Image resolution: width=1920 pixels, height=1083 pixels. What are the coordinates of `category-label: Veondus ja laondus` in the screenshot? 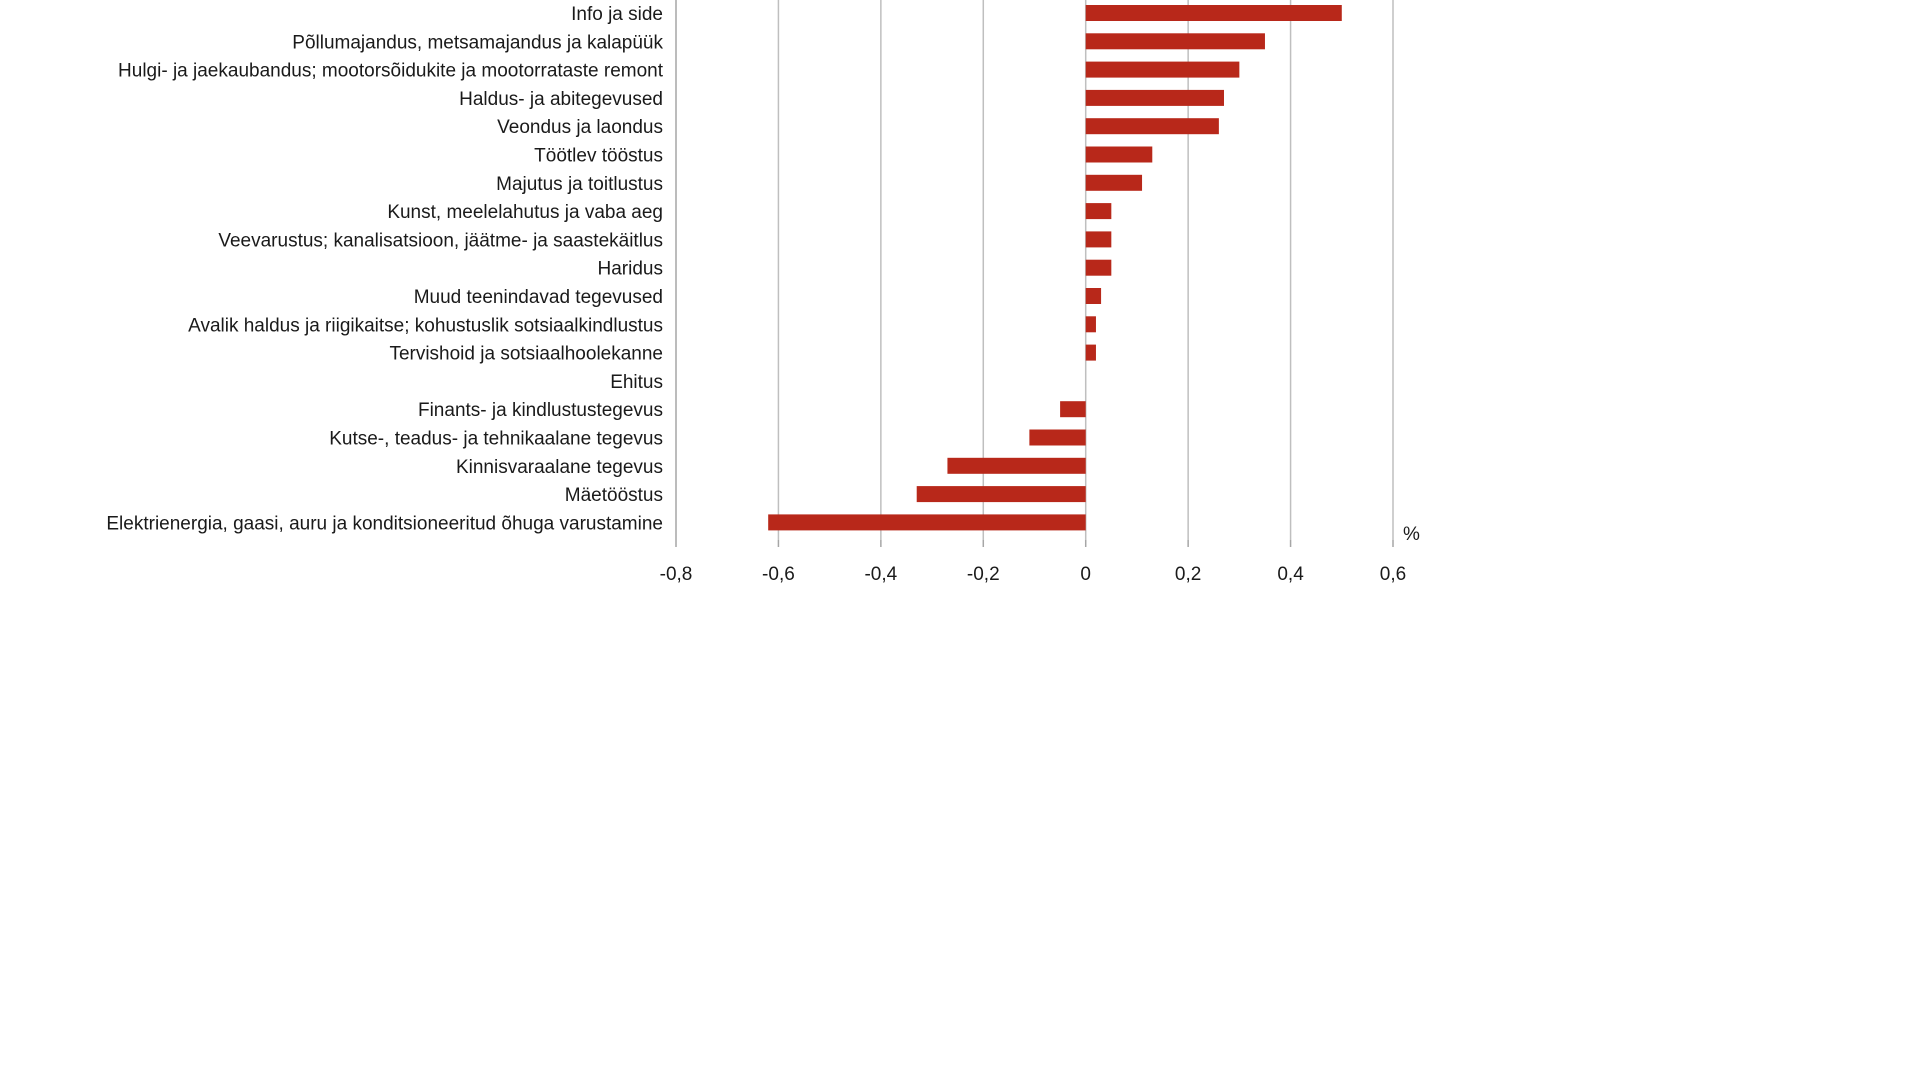 It's located at (580, 127).